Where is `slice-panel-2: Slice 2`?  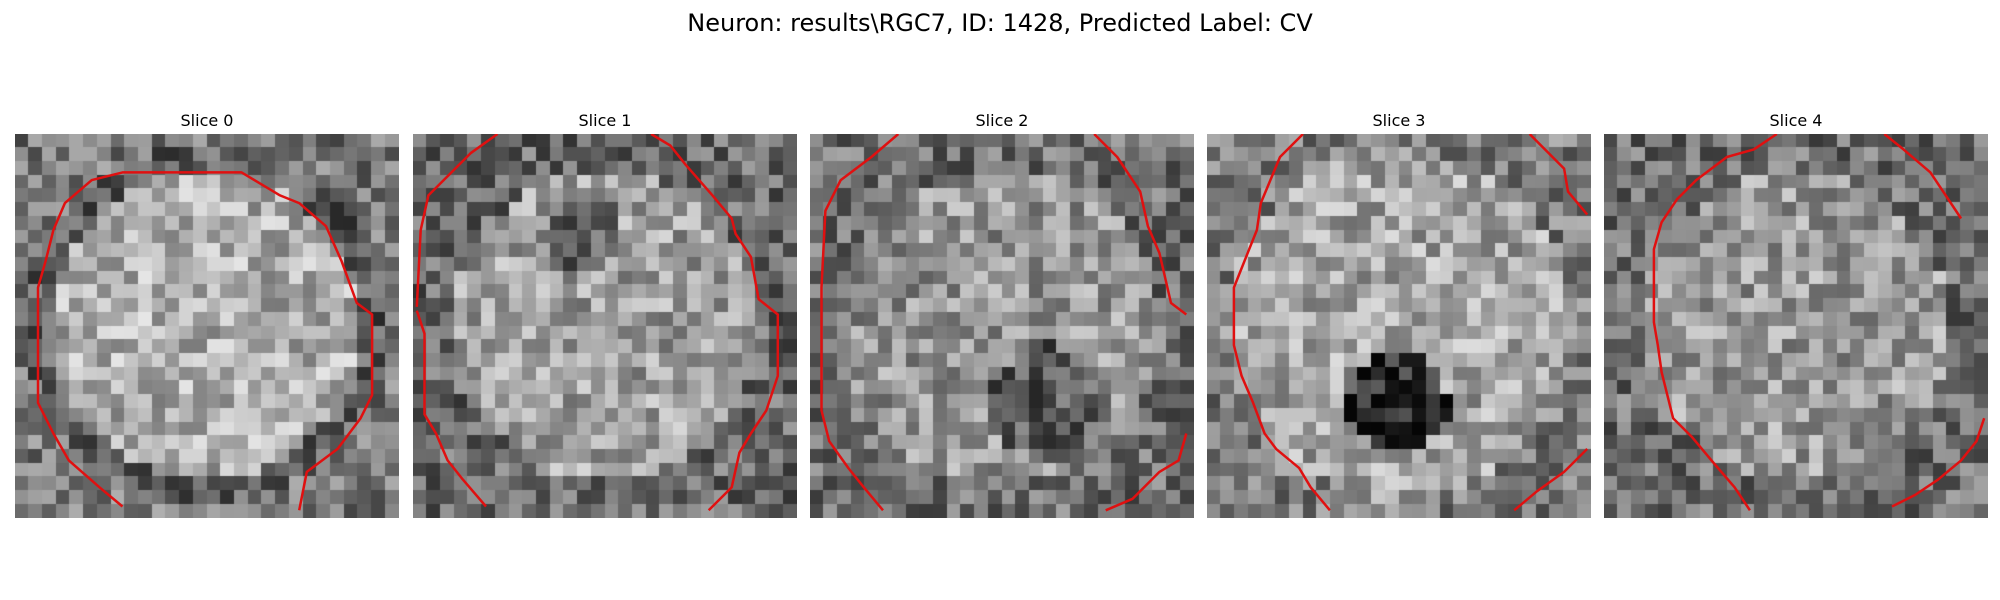
slice-panel-2: Slice 2 is located at coordinates (1002, 314).